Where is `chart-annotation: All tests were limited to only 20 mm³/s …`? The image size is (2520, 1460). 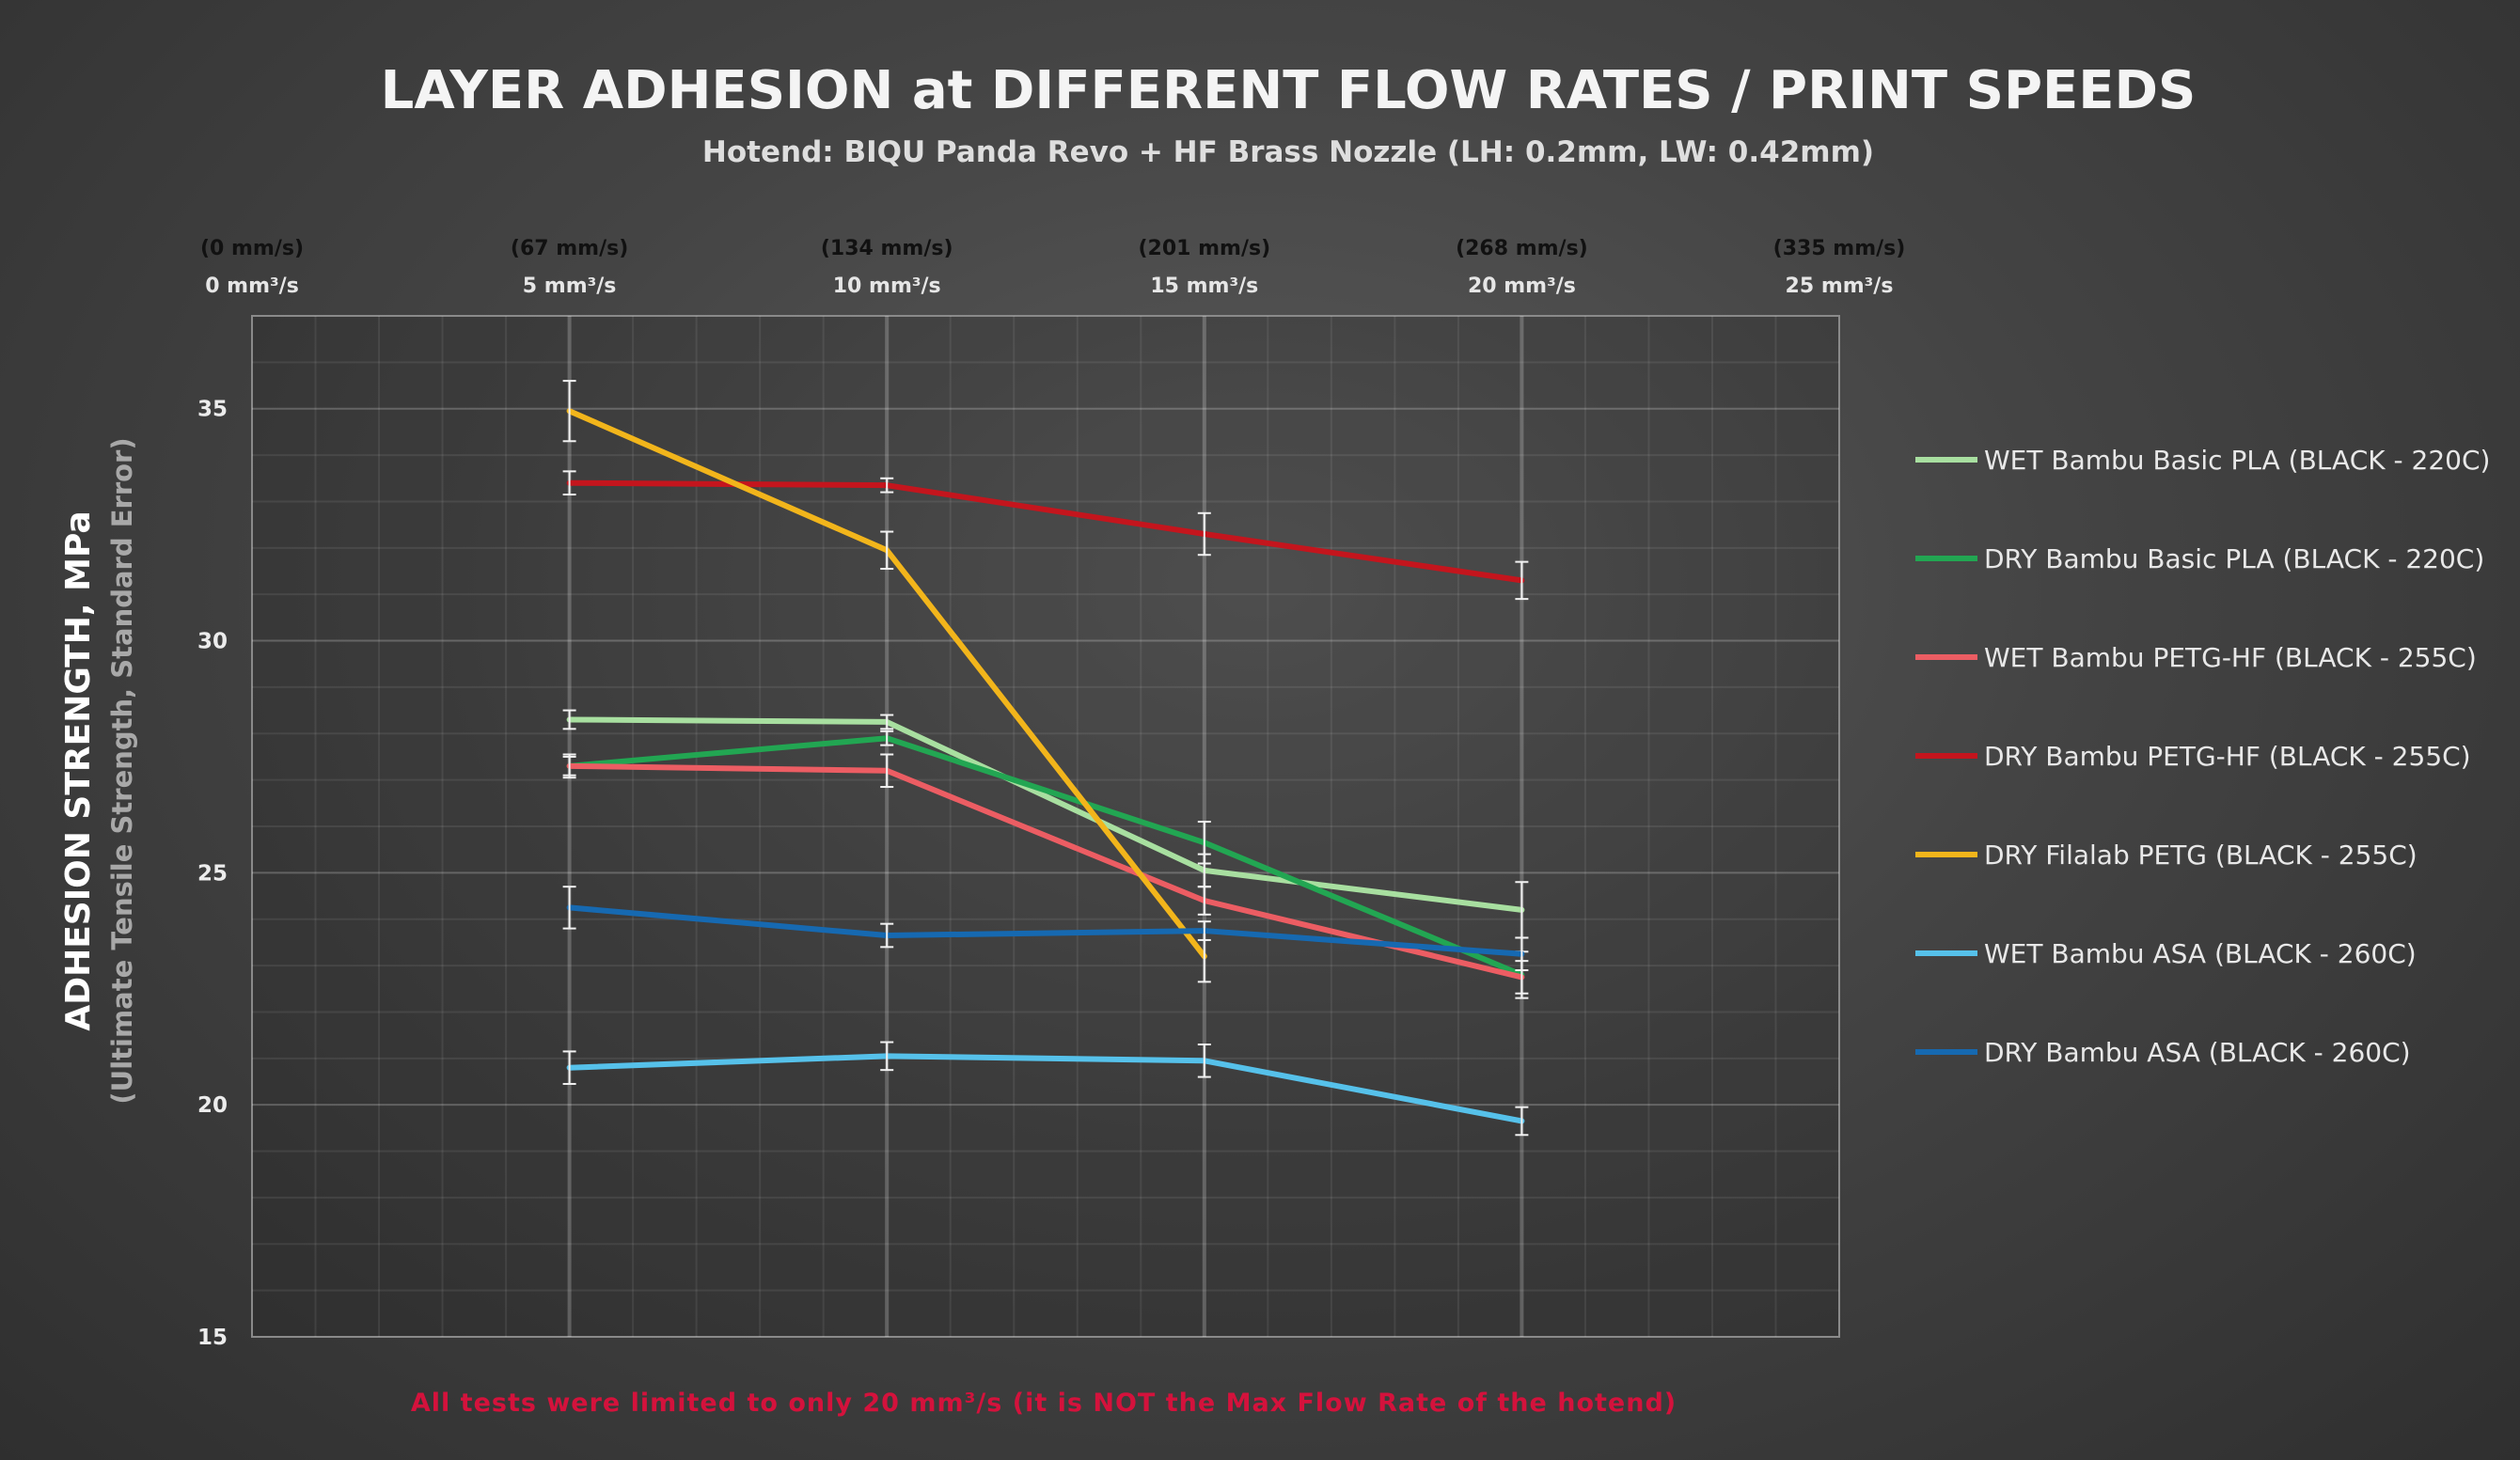 chart-annotation: All tests were limited to only 20 mm³/s … is located at coordinates (1044, 1403).